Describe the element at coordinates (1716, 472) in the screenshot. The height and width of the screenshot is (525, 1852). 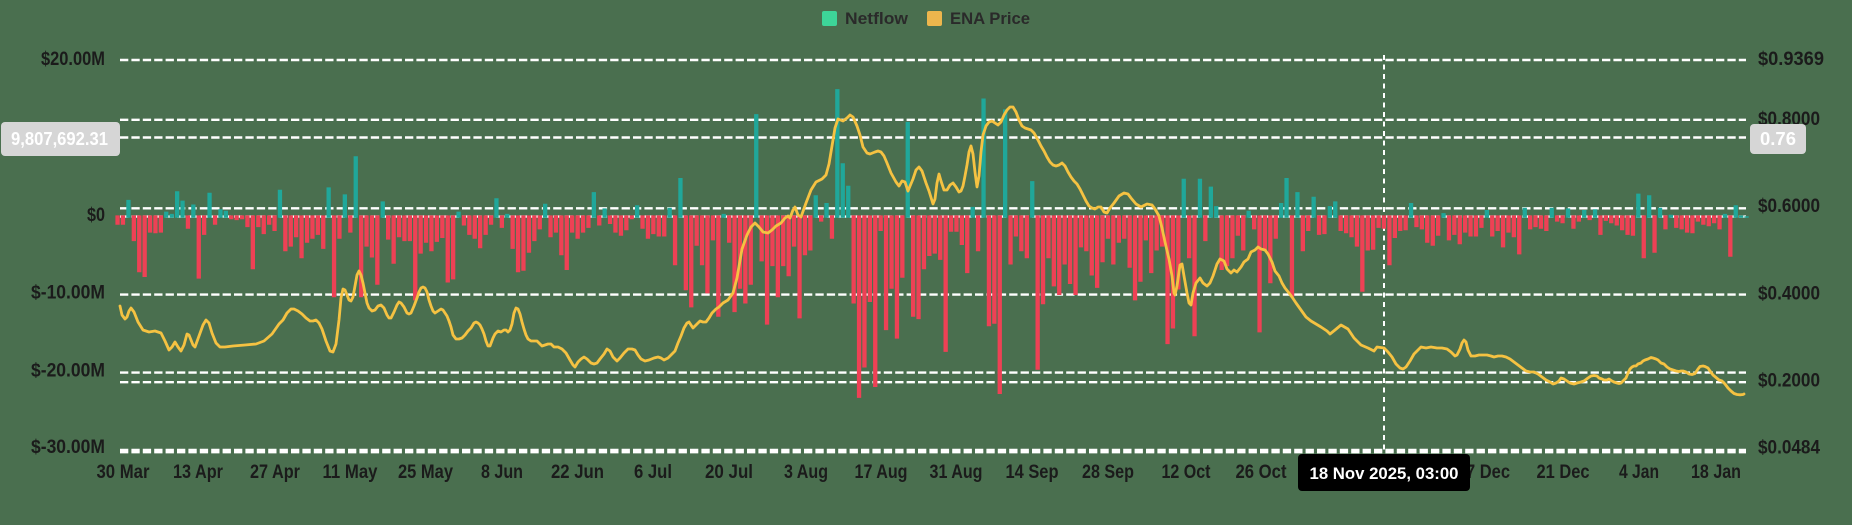
I see `svg-text: 18 Jan` at that location.